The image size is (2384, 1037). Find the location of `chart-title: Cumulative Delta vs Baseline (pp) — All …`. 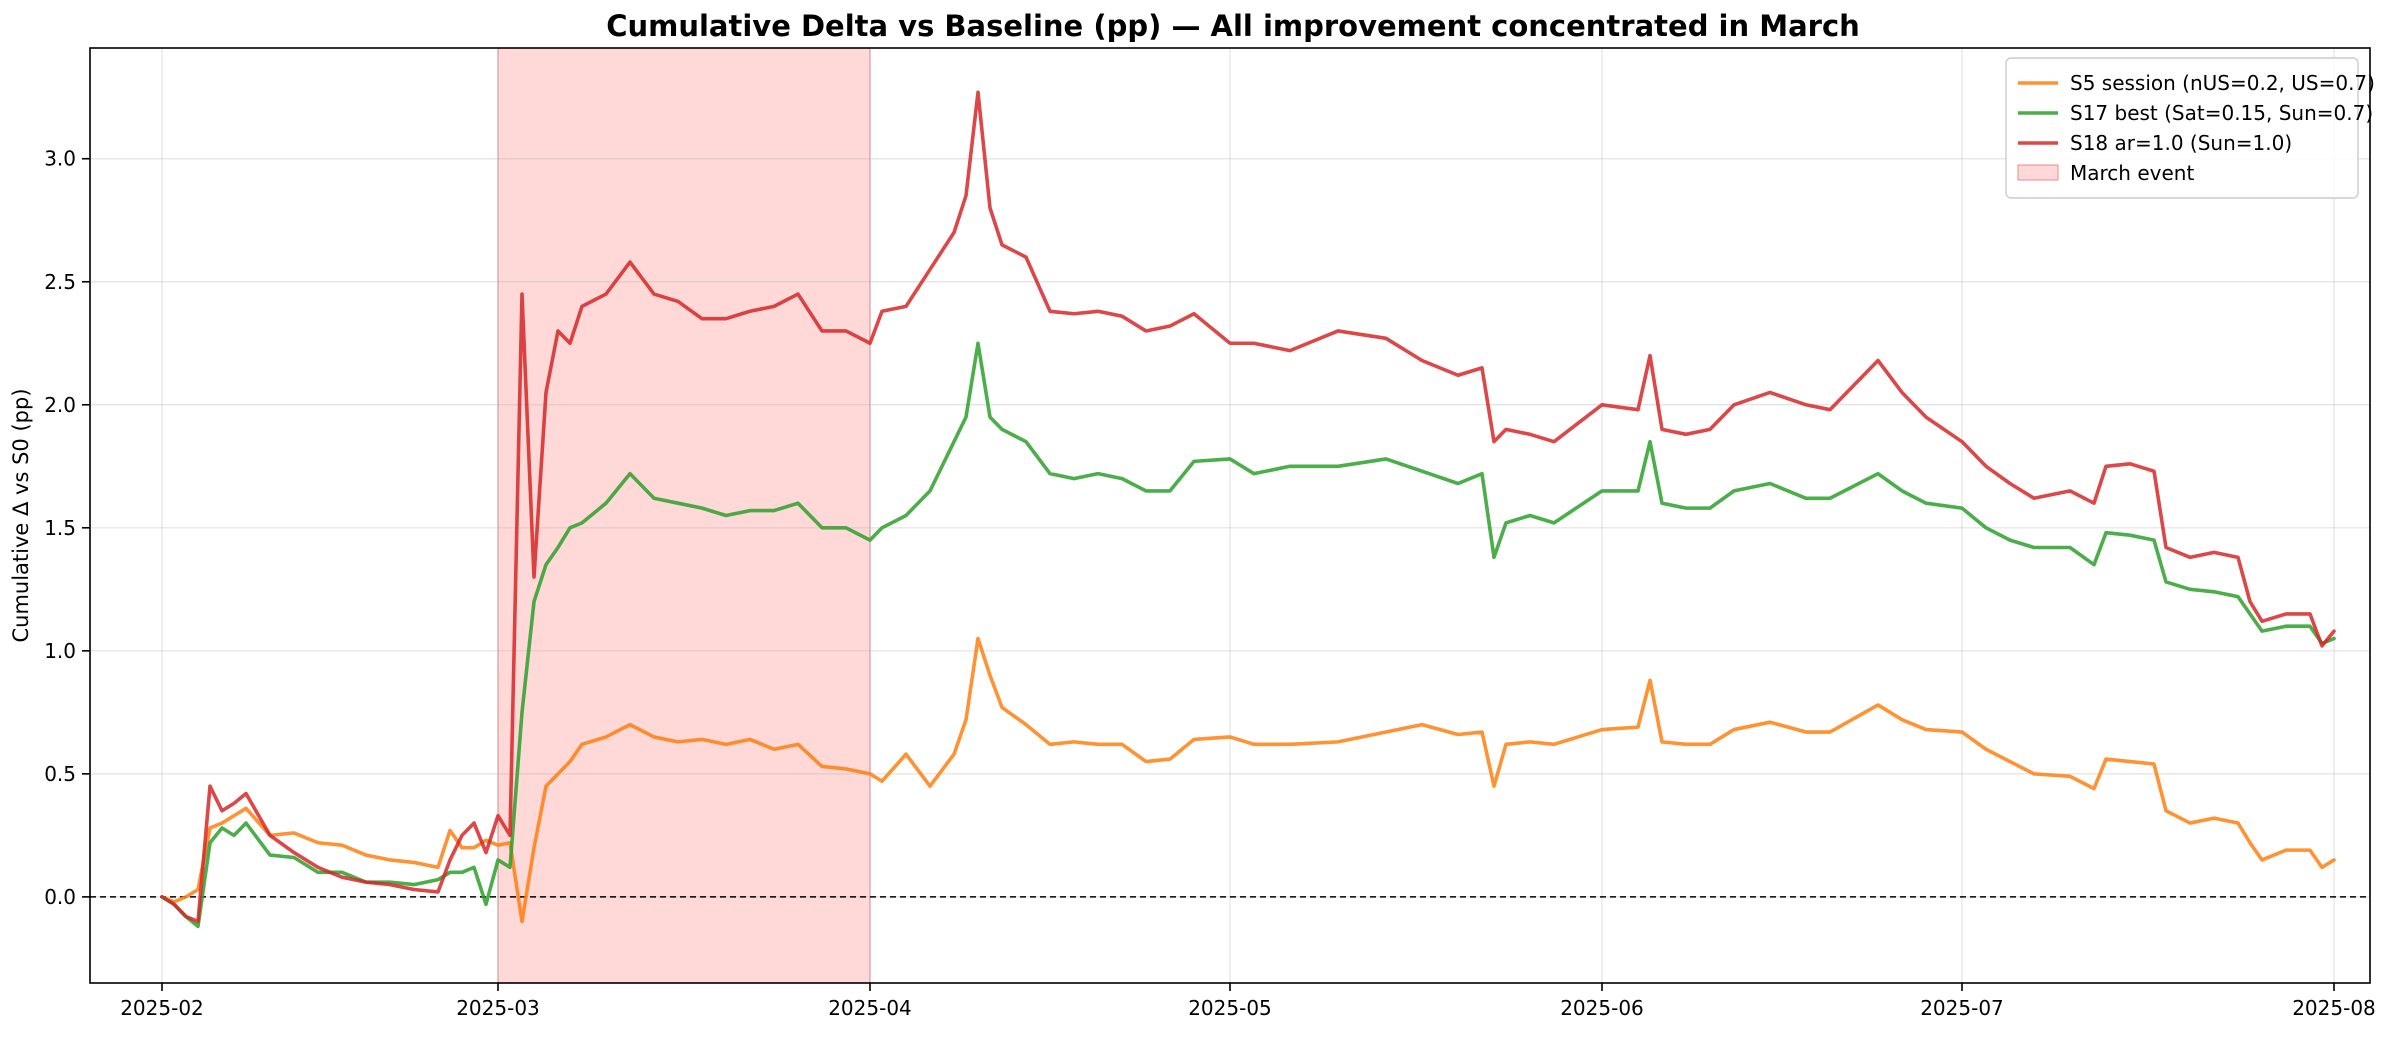

chart-title: Cumulative Delta vs Baseline (pp) — All … is located at coordinates (1233, 26).